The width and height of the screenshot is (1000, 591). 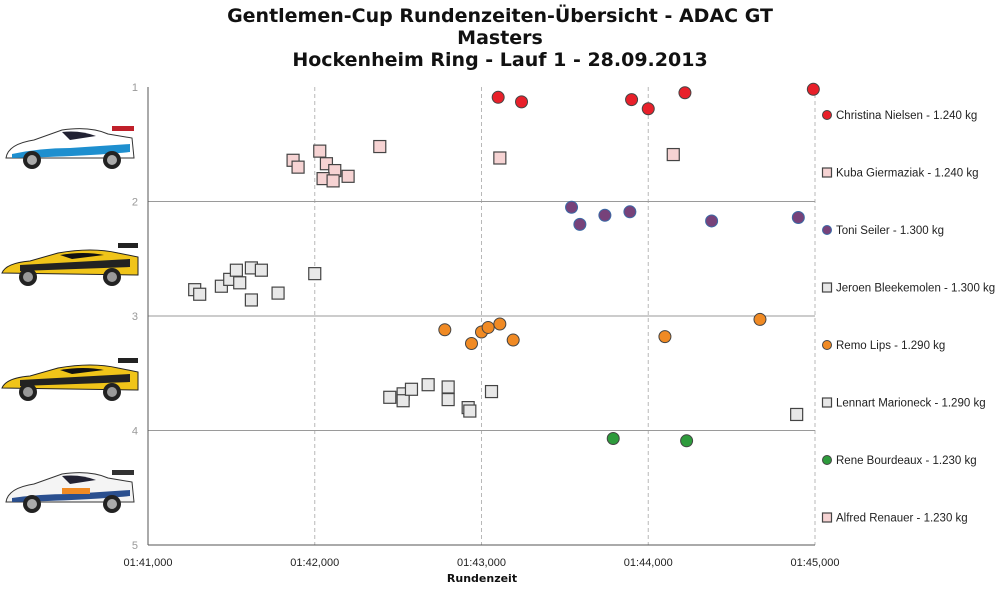 What do you see at coordinates (815, 563) in the screenshot?
I see `x-tick-label: 01:45,000` at bounding box center [815, 563].